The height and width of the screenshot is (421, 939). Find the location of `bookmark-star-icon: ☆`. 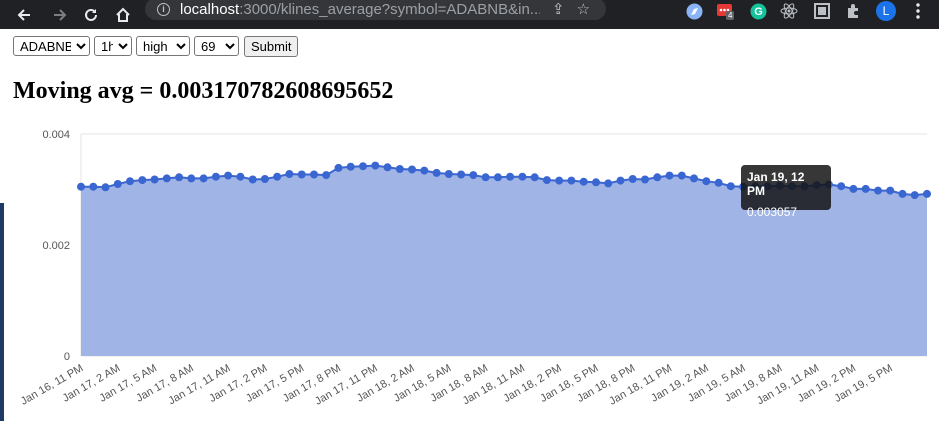

bookmark-star-icon: ☆ is located at coordinates (583, 9).